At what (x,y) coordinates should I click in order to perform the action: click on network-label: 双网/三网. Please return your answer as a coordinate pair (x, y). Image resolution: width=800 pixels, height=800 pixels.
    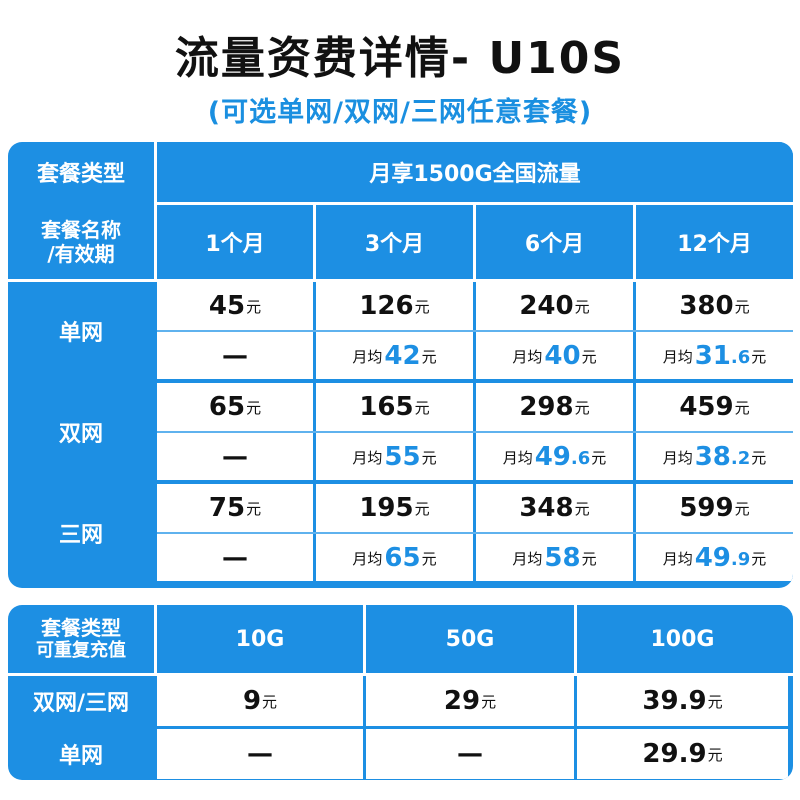
    Looking at the image, I should click on (81, 703).